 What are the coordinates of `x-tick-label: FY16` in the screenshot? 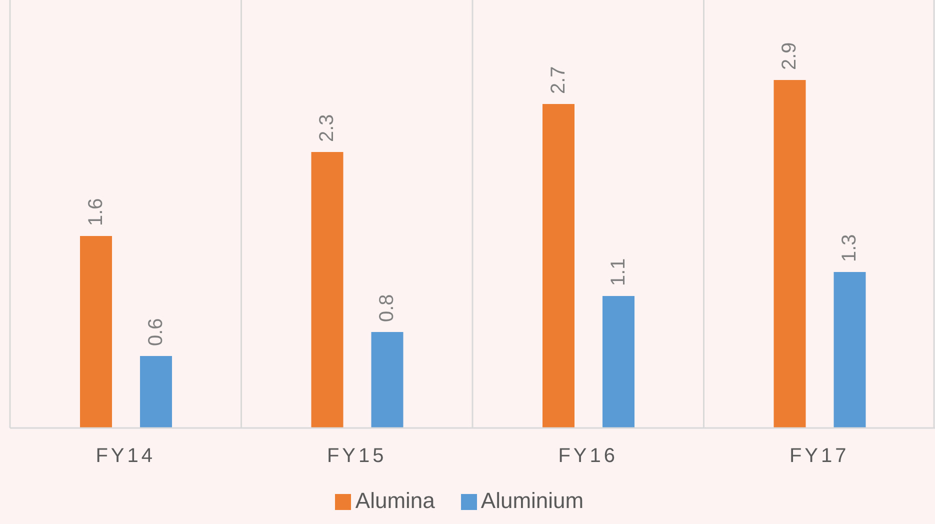 It's located at (588, 456).